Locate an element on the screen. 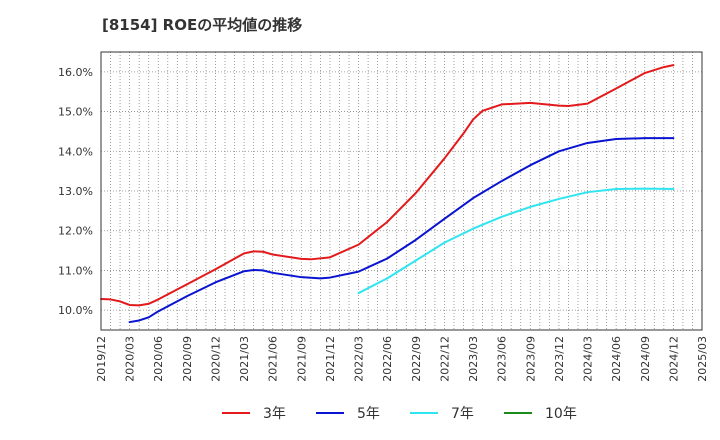 This screenshot has height=440, width=720. y-tick-label: 15.0% is located at coordinates (75, 112).